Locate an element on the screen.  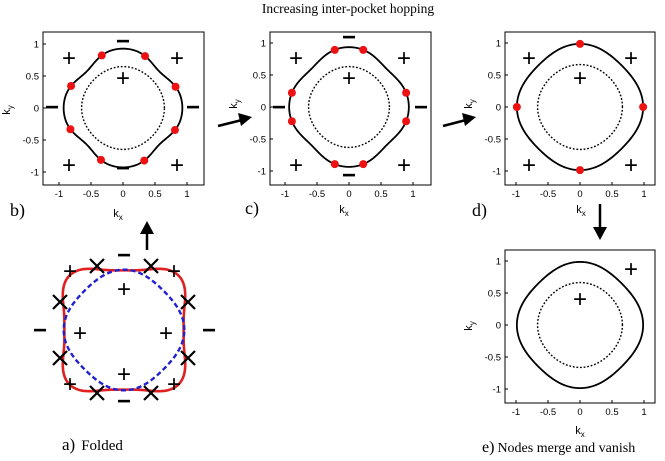
panel-a-outer-pocket is located at coordinates (124, 330).